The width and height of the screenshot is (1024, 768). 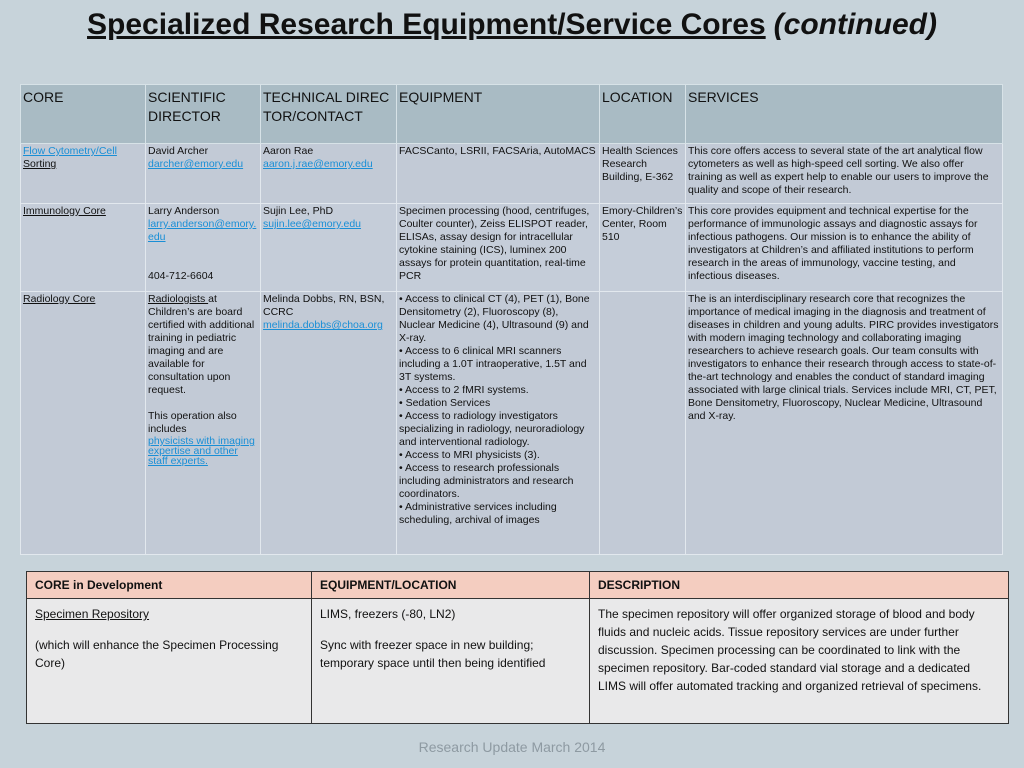 What do you see at coordinates (181, 276) in the screenshot?
I see `director-phone: 404-712-6604` at bounding box center [181, 276].